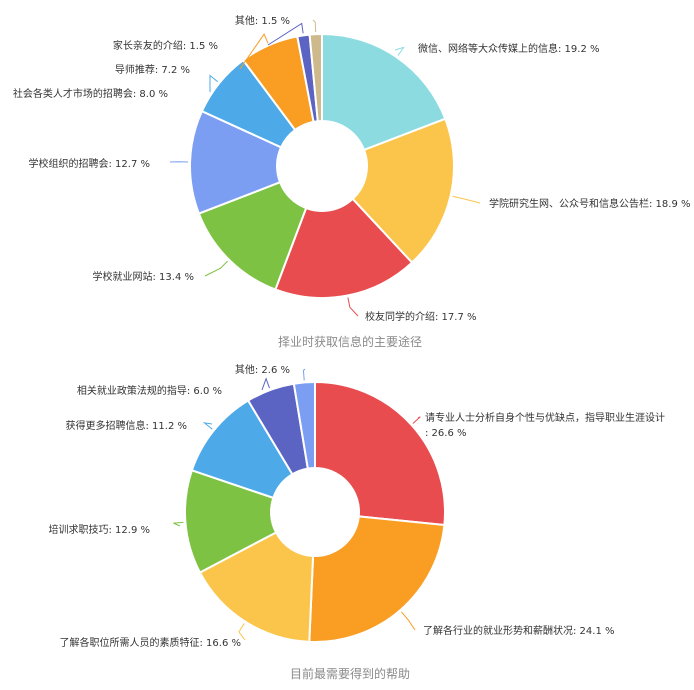 This screenshot has height=690, width=694. What do you see at coordinates (350, 341) in the screenshot?
I see `chart-title: 择业时获取信息的主要途径` at bounding box center [350, 341].